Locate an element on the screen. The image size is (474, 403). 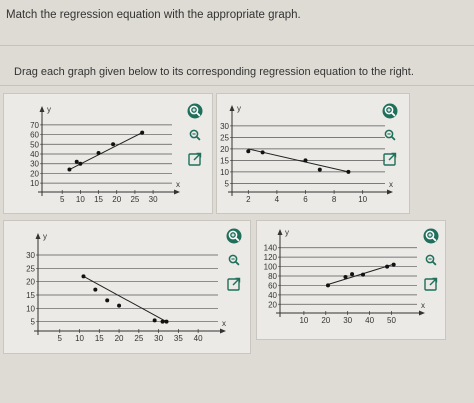
x-tick-label: 4 is located at coordinates (277, 199).